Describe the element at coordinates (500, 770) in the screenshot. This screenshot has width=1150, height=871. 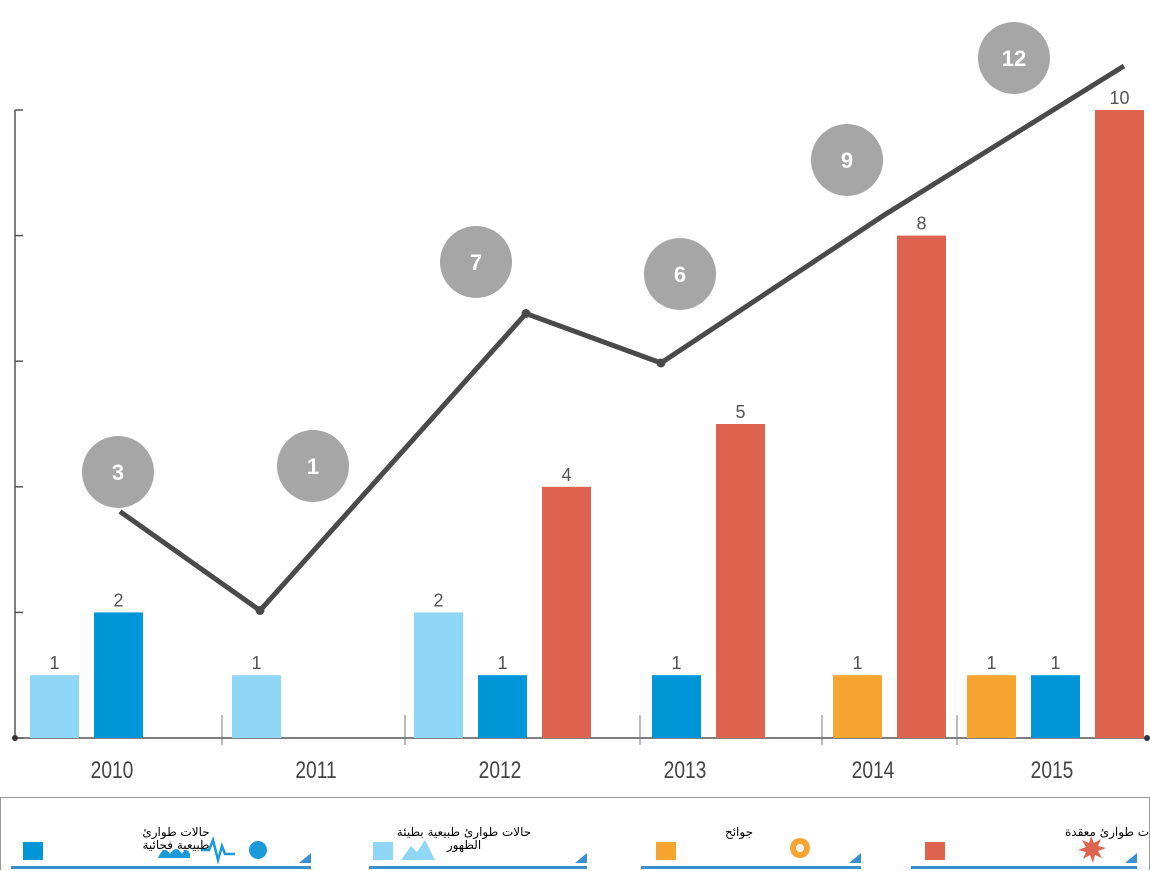
I see `x-tick-label: 2012` at that location.